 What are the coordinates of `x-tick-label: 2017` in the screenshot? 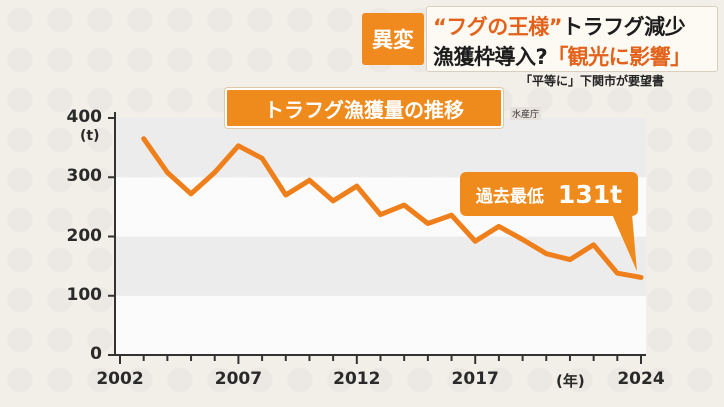 It's located at (475, 379).